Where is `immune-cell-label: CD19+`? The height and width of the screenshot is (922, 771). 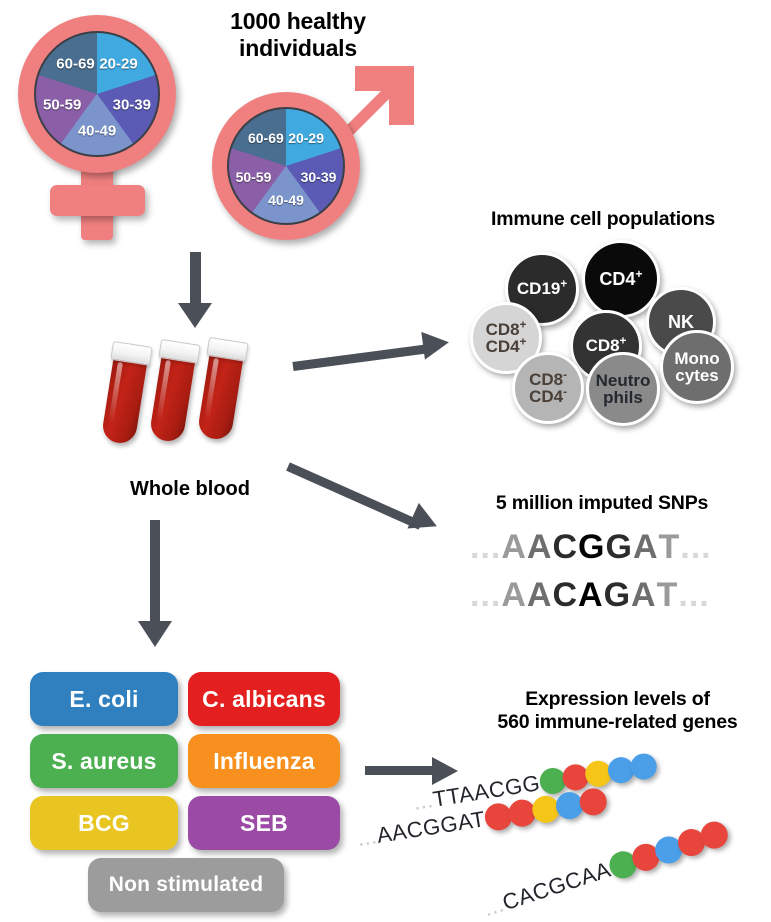 immune-cell-label: CD19+ is located at coordinates (542, 288).